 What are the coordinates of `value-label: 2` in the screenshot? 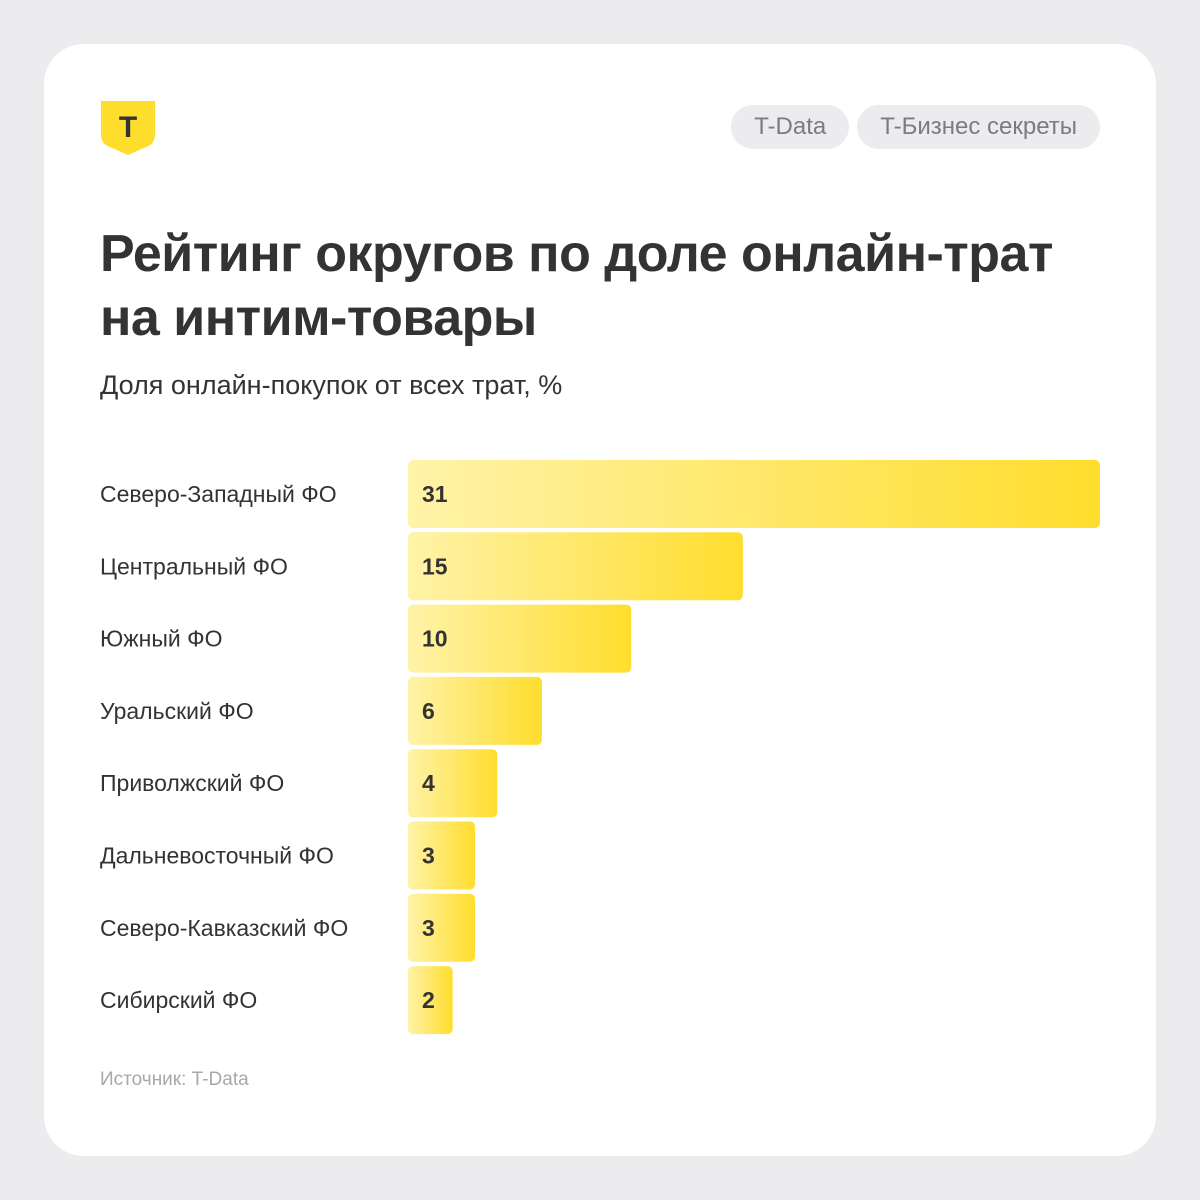 It's located at (428, 1000).